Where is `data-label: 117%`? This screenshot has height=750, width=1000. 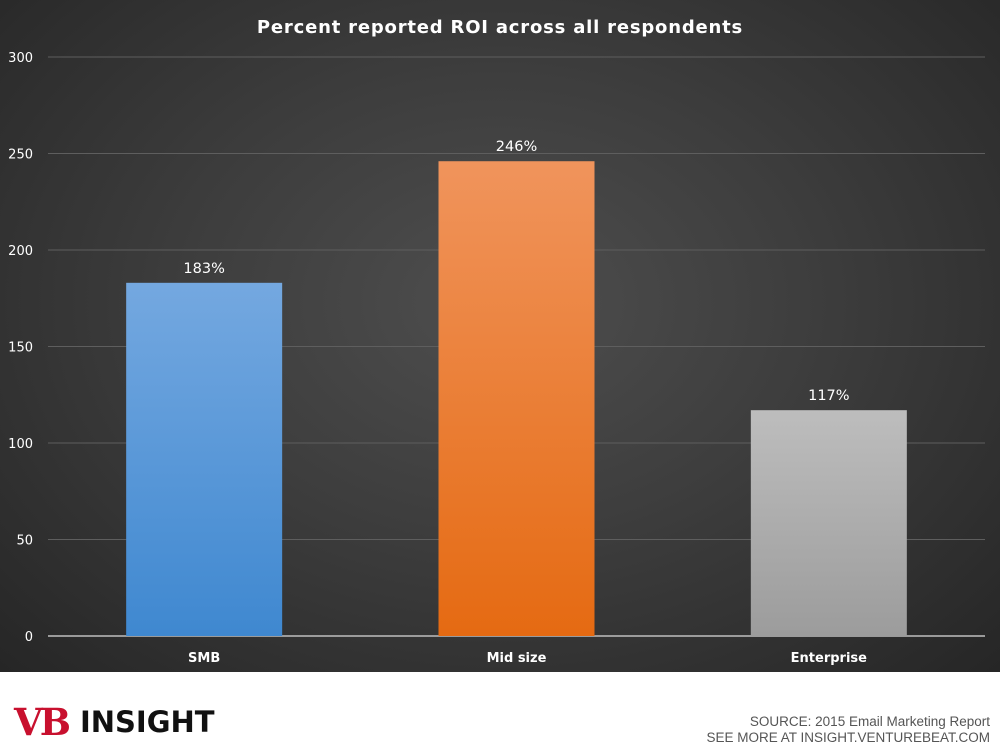
data-label: 117% is located at coordinates (828, 396).